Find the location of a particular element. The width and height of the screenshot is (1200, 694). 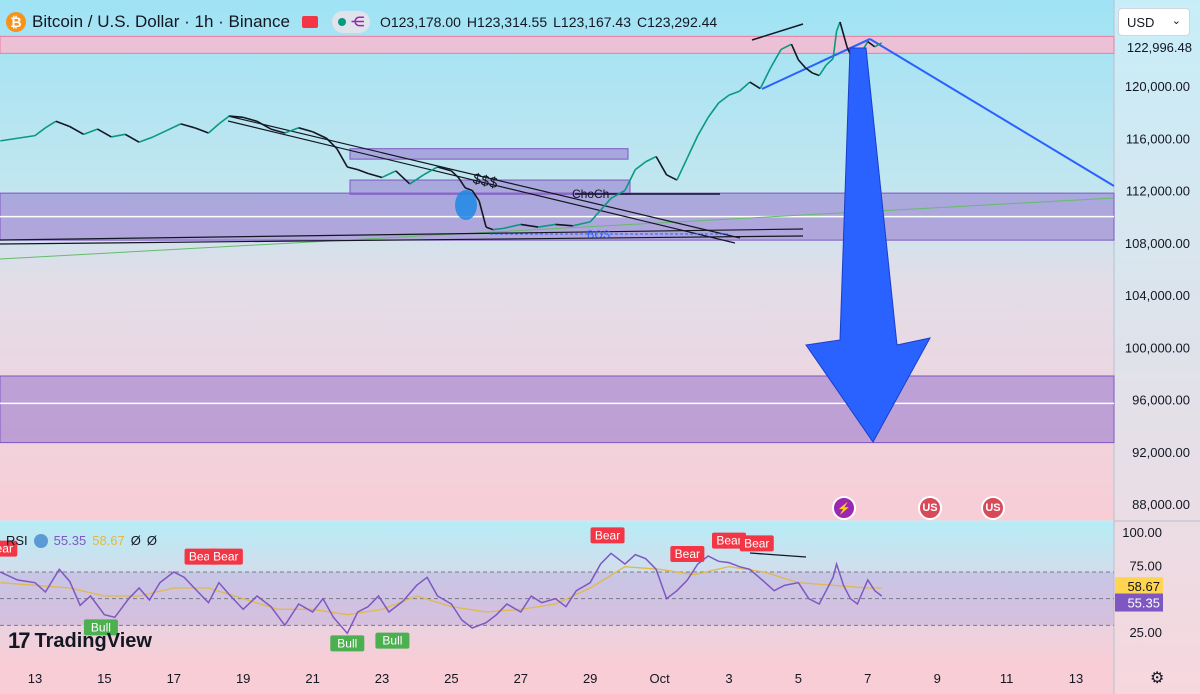

currency-select: USD ⌄ is located at coordinates (1154, 22).